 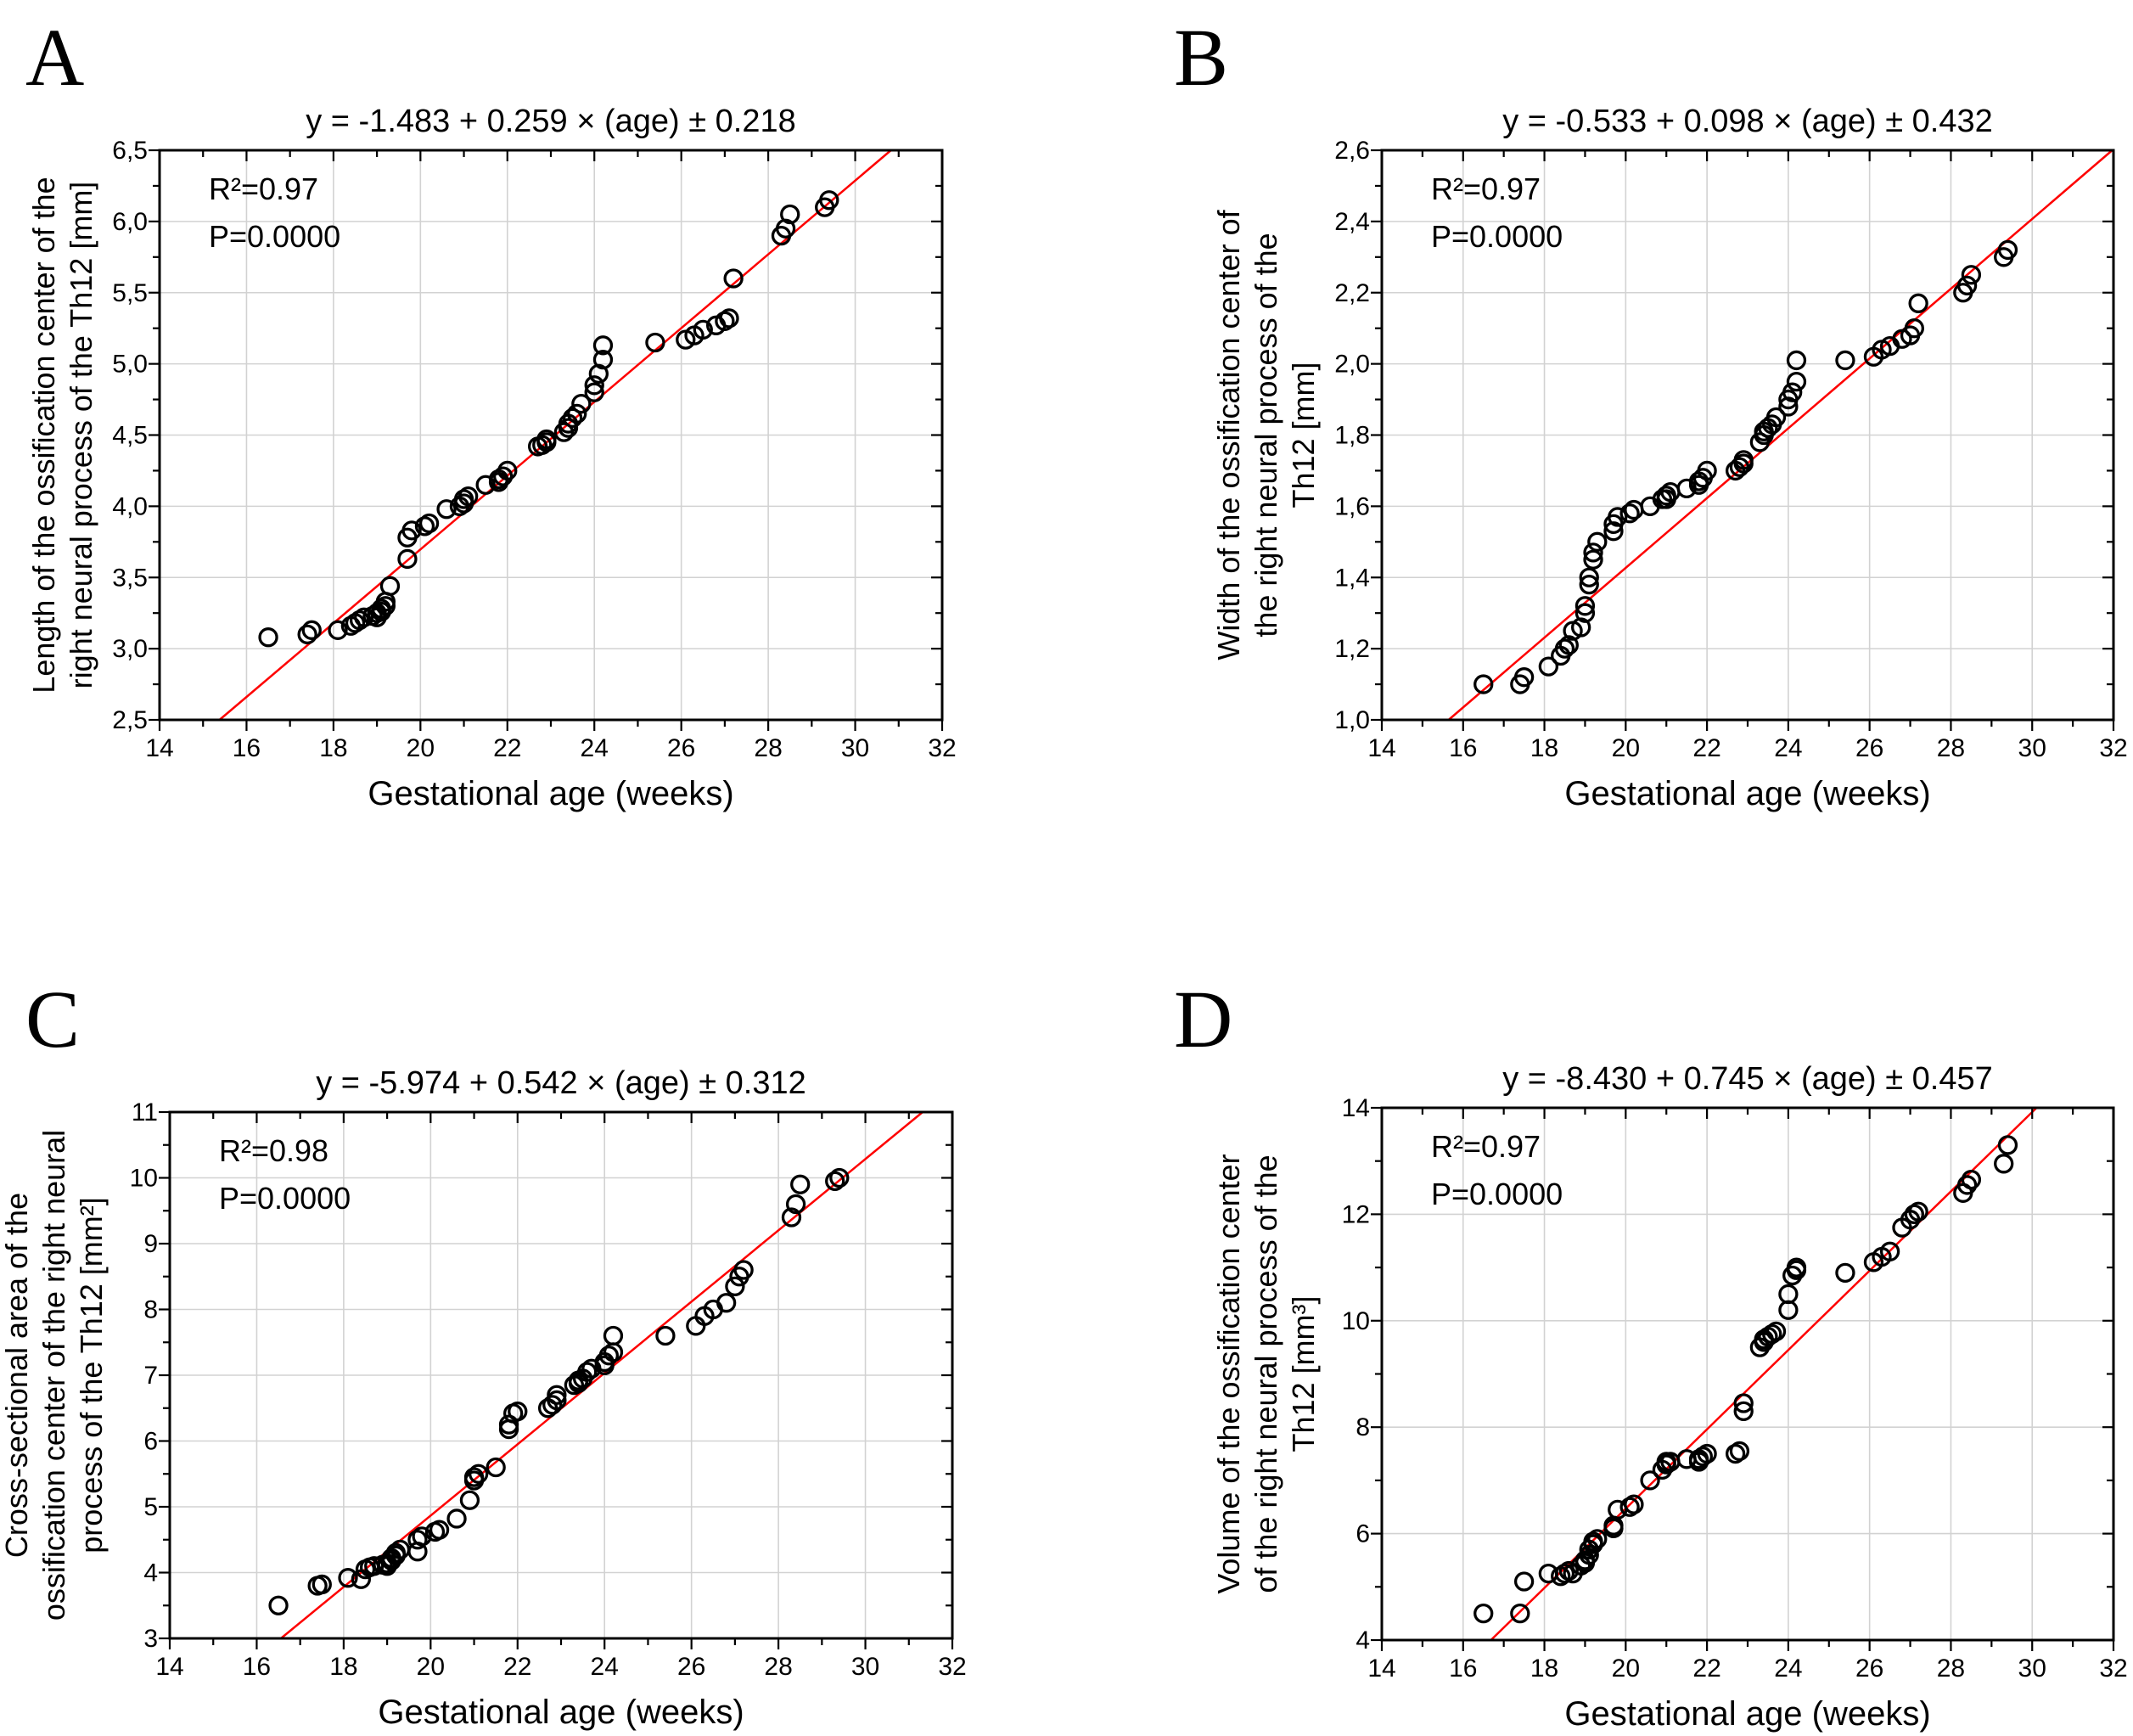 I want to click on y-axis-tick-label: 1,8, so click(x=1352, y=436).